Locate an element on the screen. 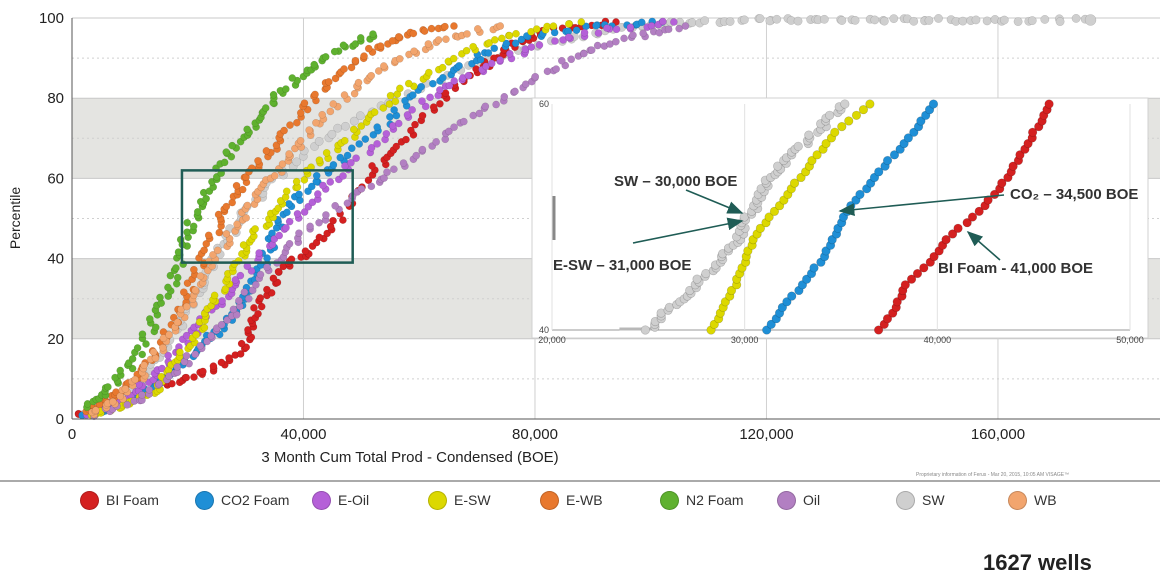 This screenshot has height=586, width=1172. legend-item-e-sw: E-SW is located at coordinates (459, 500).